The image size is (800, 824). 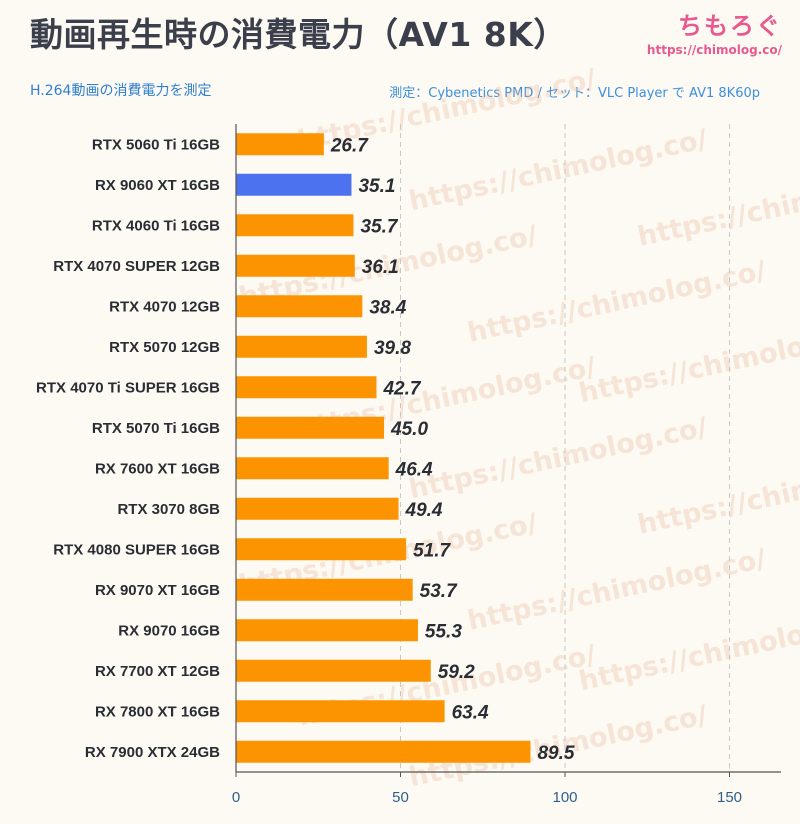 I want to click on value-label: 39.8, so click(x=392, y=348).